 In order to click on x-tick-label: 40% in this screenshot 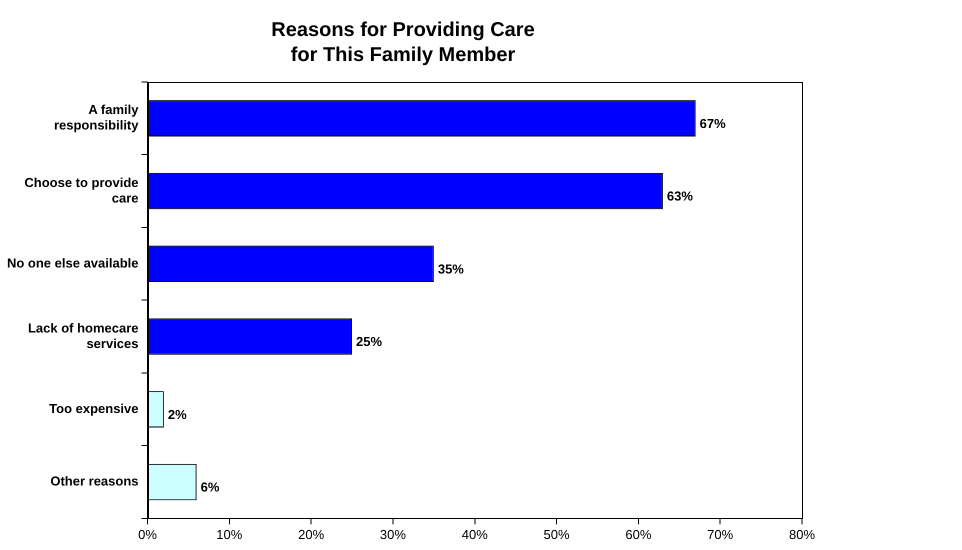, I will do `click(475, 534)`.